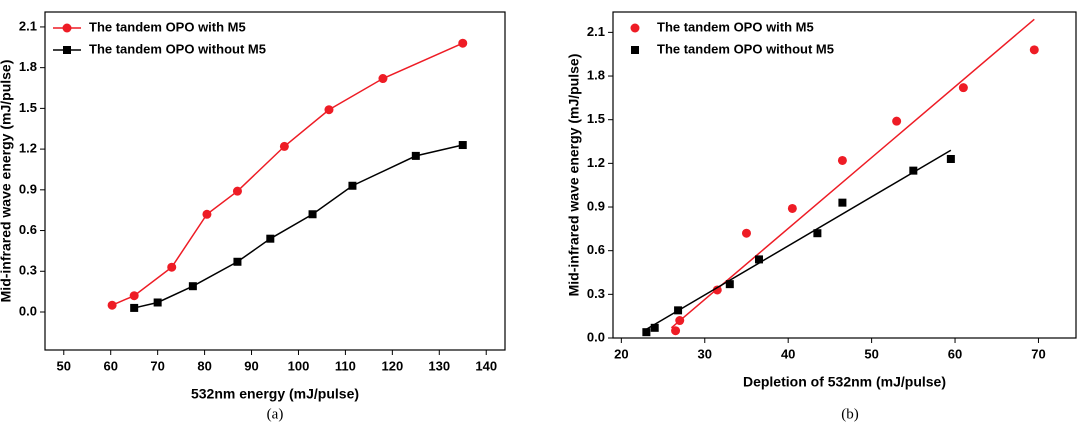  I want to click on x-tick-label: 130, so click(439, 365).